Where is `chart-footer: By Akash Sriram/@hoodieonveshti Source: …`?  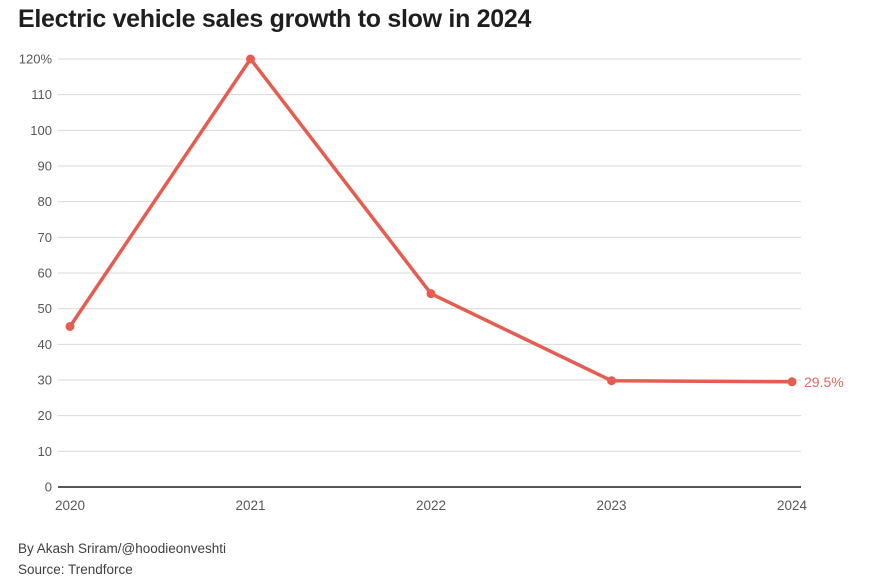
chart-footer: By Akash Sriram/@hoodieonveshti Source: … is located at coordinates (122, 559).